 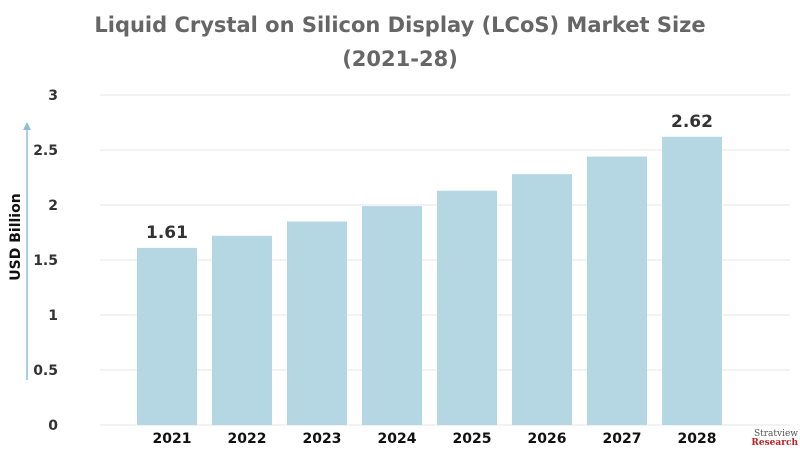 What do you see at coordinates (774, 438) in the screenshot?
I see `stratview-logo: Stratview Research` at bounding box center [774, 438].